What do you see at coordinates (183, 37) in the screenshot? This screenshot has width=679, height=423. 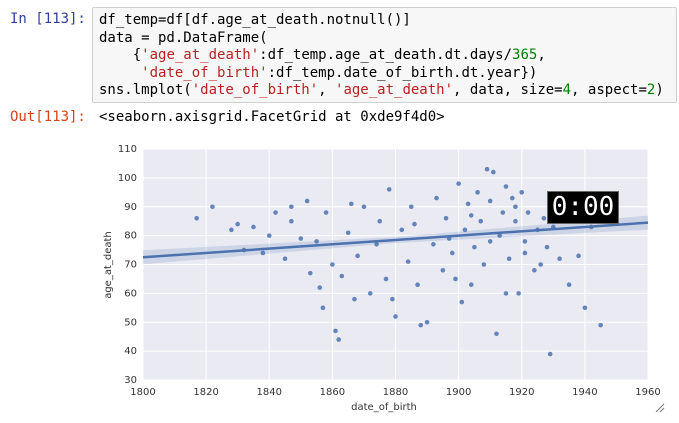 I see `code-line: data = pd.DataFrame(` at bounding box center [183, 37].